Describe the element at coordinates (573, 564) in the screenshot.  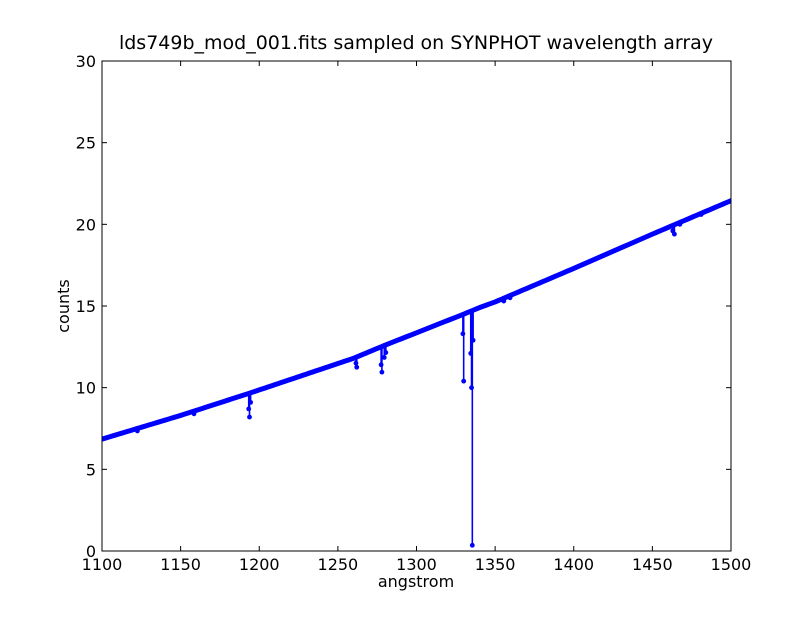
I see `x-tick-label: 1400` at that location.